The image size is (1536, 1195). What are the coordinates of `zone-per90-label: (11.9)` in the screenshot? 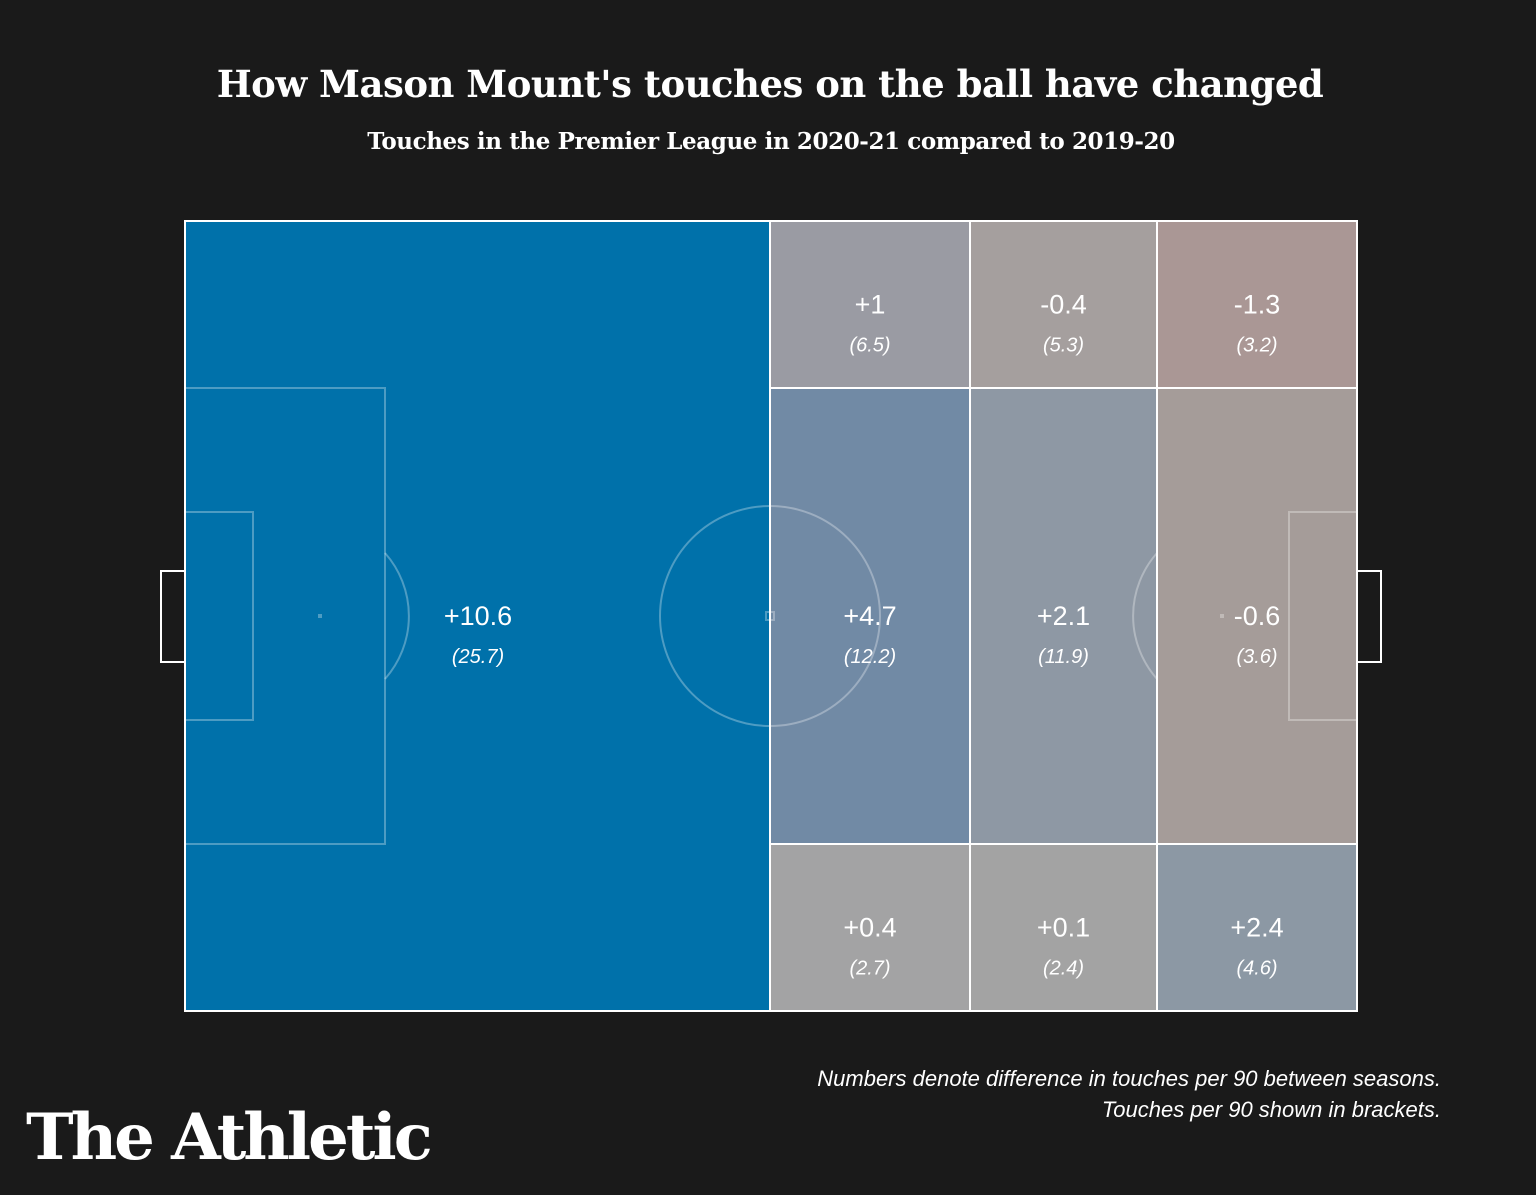 It's located at (1063, 657).